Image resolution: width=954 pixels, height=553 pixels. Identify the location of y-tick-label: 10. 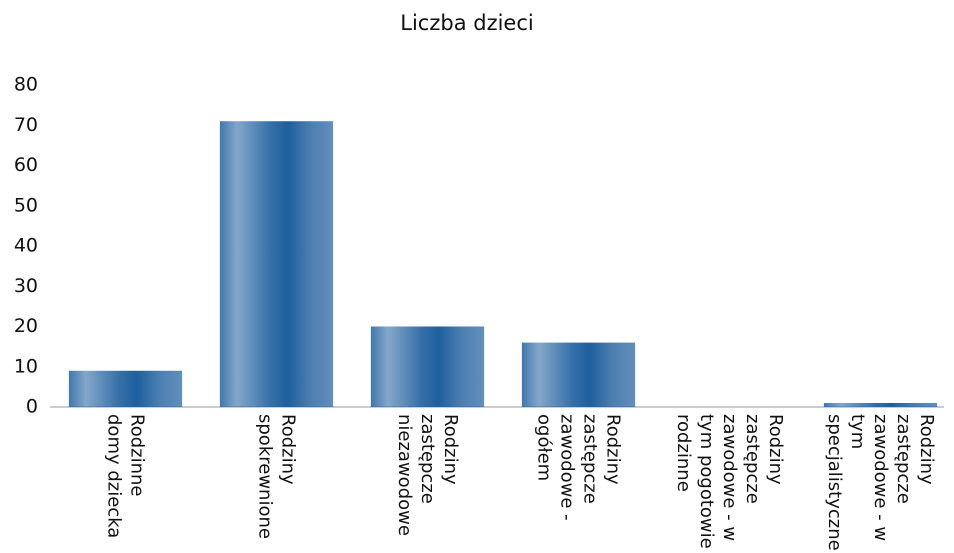
(26, 366).